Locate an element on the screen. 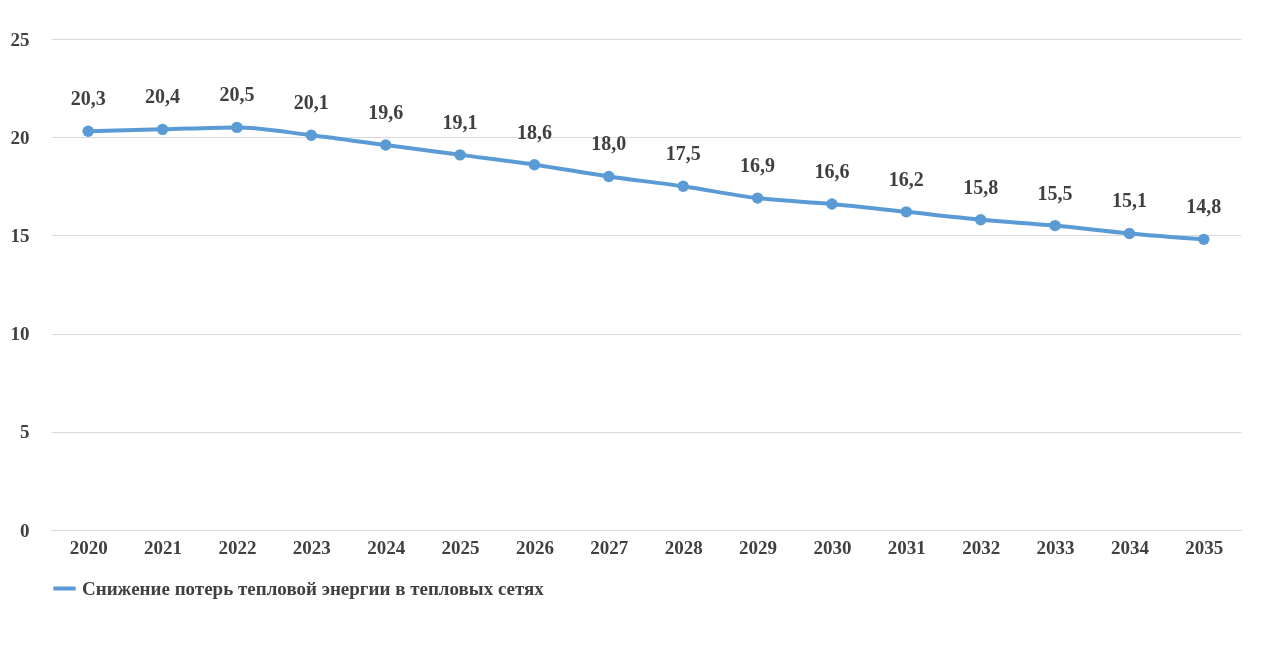 This screenshot has height=645, width=1282. x-tick-label: 2023 is located at coordinates (311, 547).